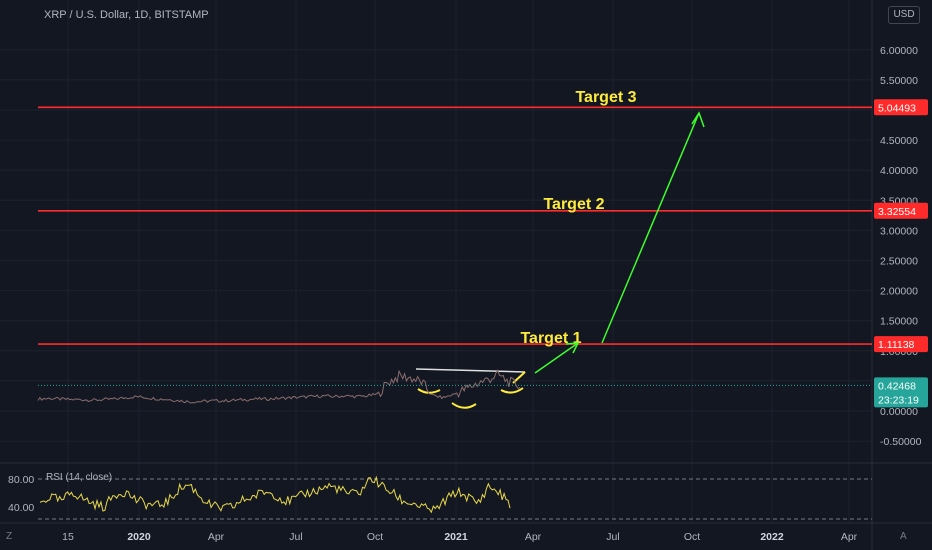 The height and width of the screenshot is (550, 932). What do you see at coordinates (470, 370) in the screenshot?
I see `neckline` at bounding box center [470, 370].